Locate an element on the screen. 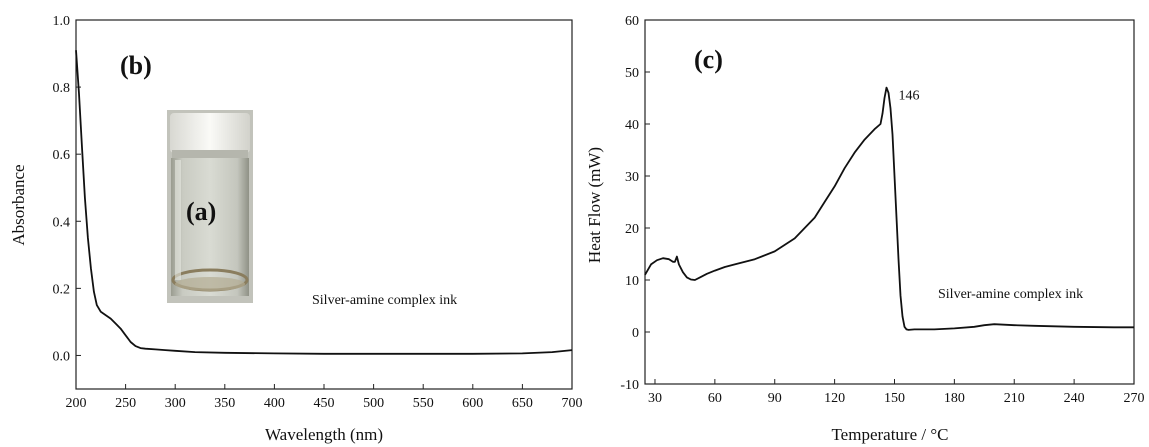 This screenshot has height=447, width=1149. dsc-y-tick-label: 20 is located at coordinates (632, 229).